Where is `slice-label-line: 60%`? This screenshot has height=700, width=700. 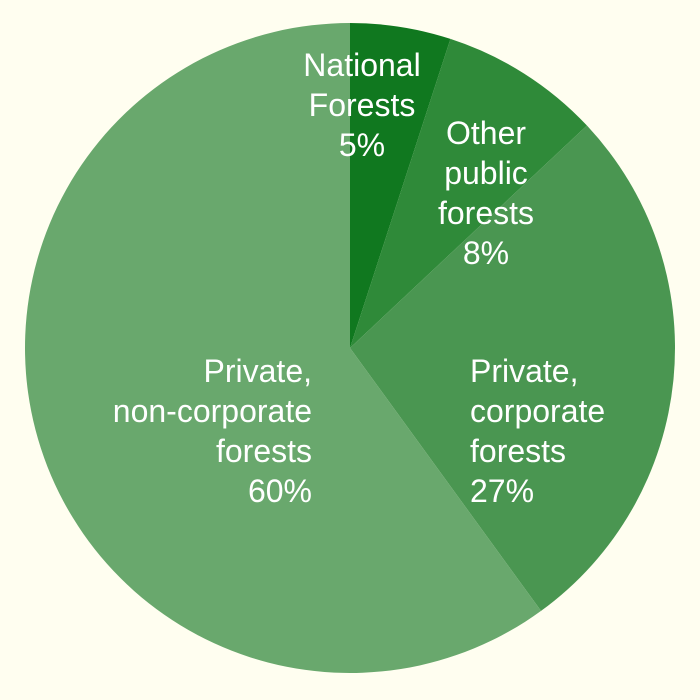
slice-label-line: 60% is located at coordinates (280, 491).